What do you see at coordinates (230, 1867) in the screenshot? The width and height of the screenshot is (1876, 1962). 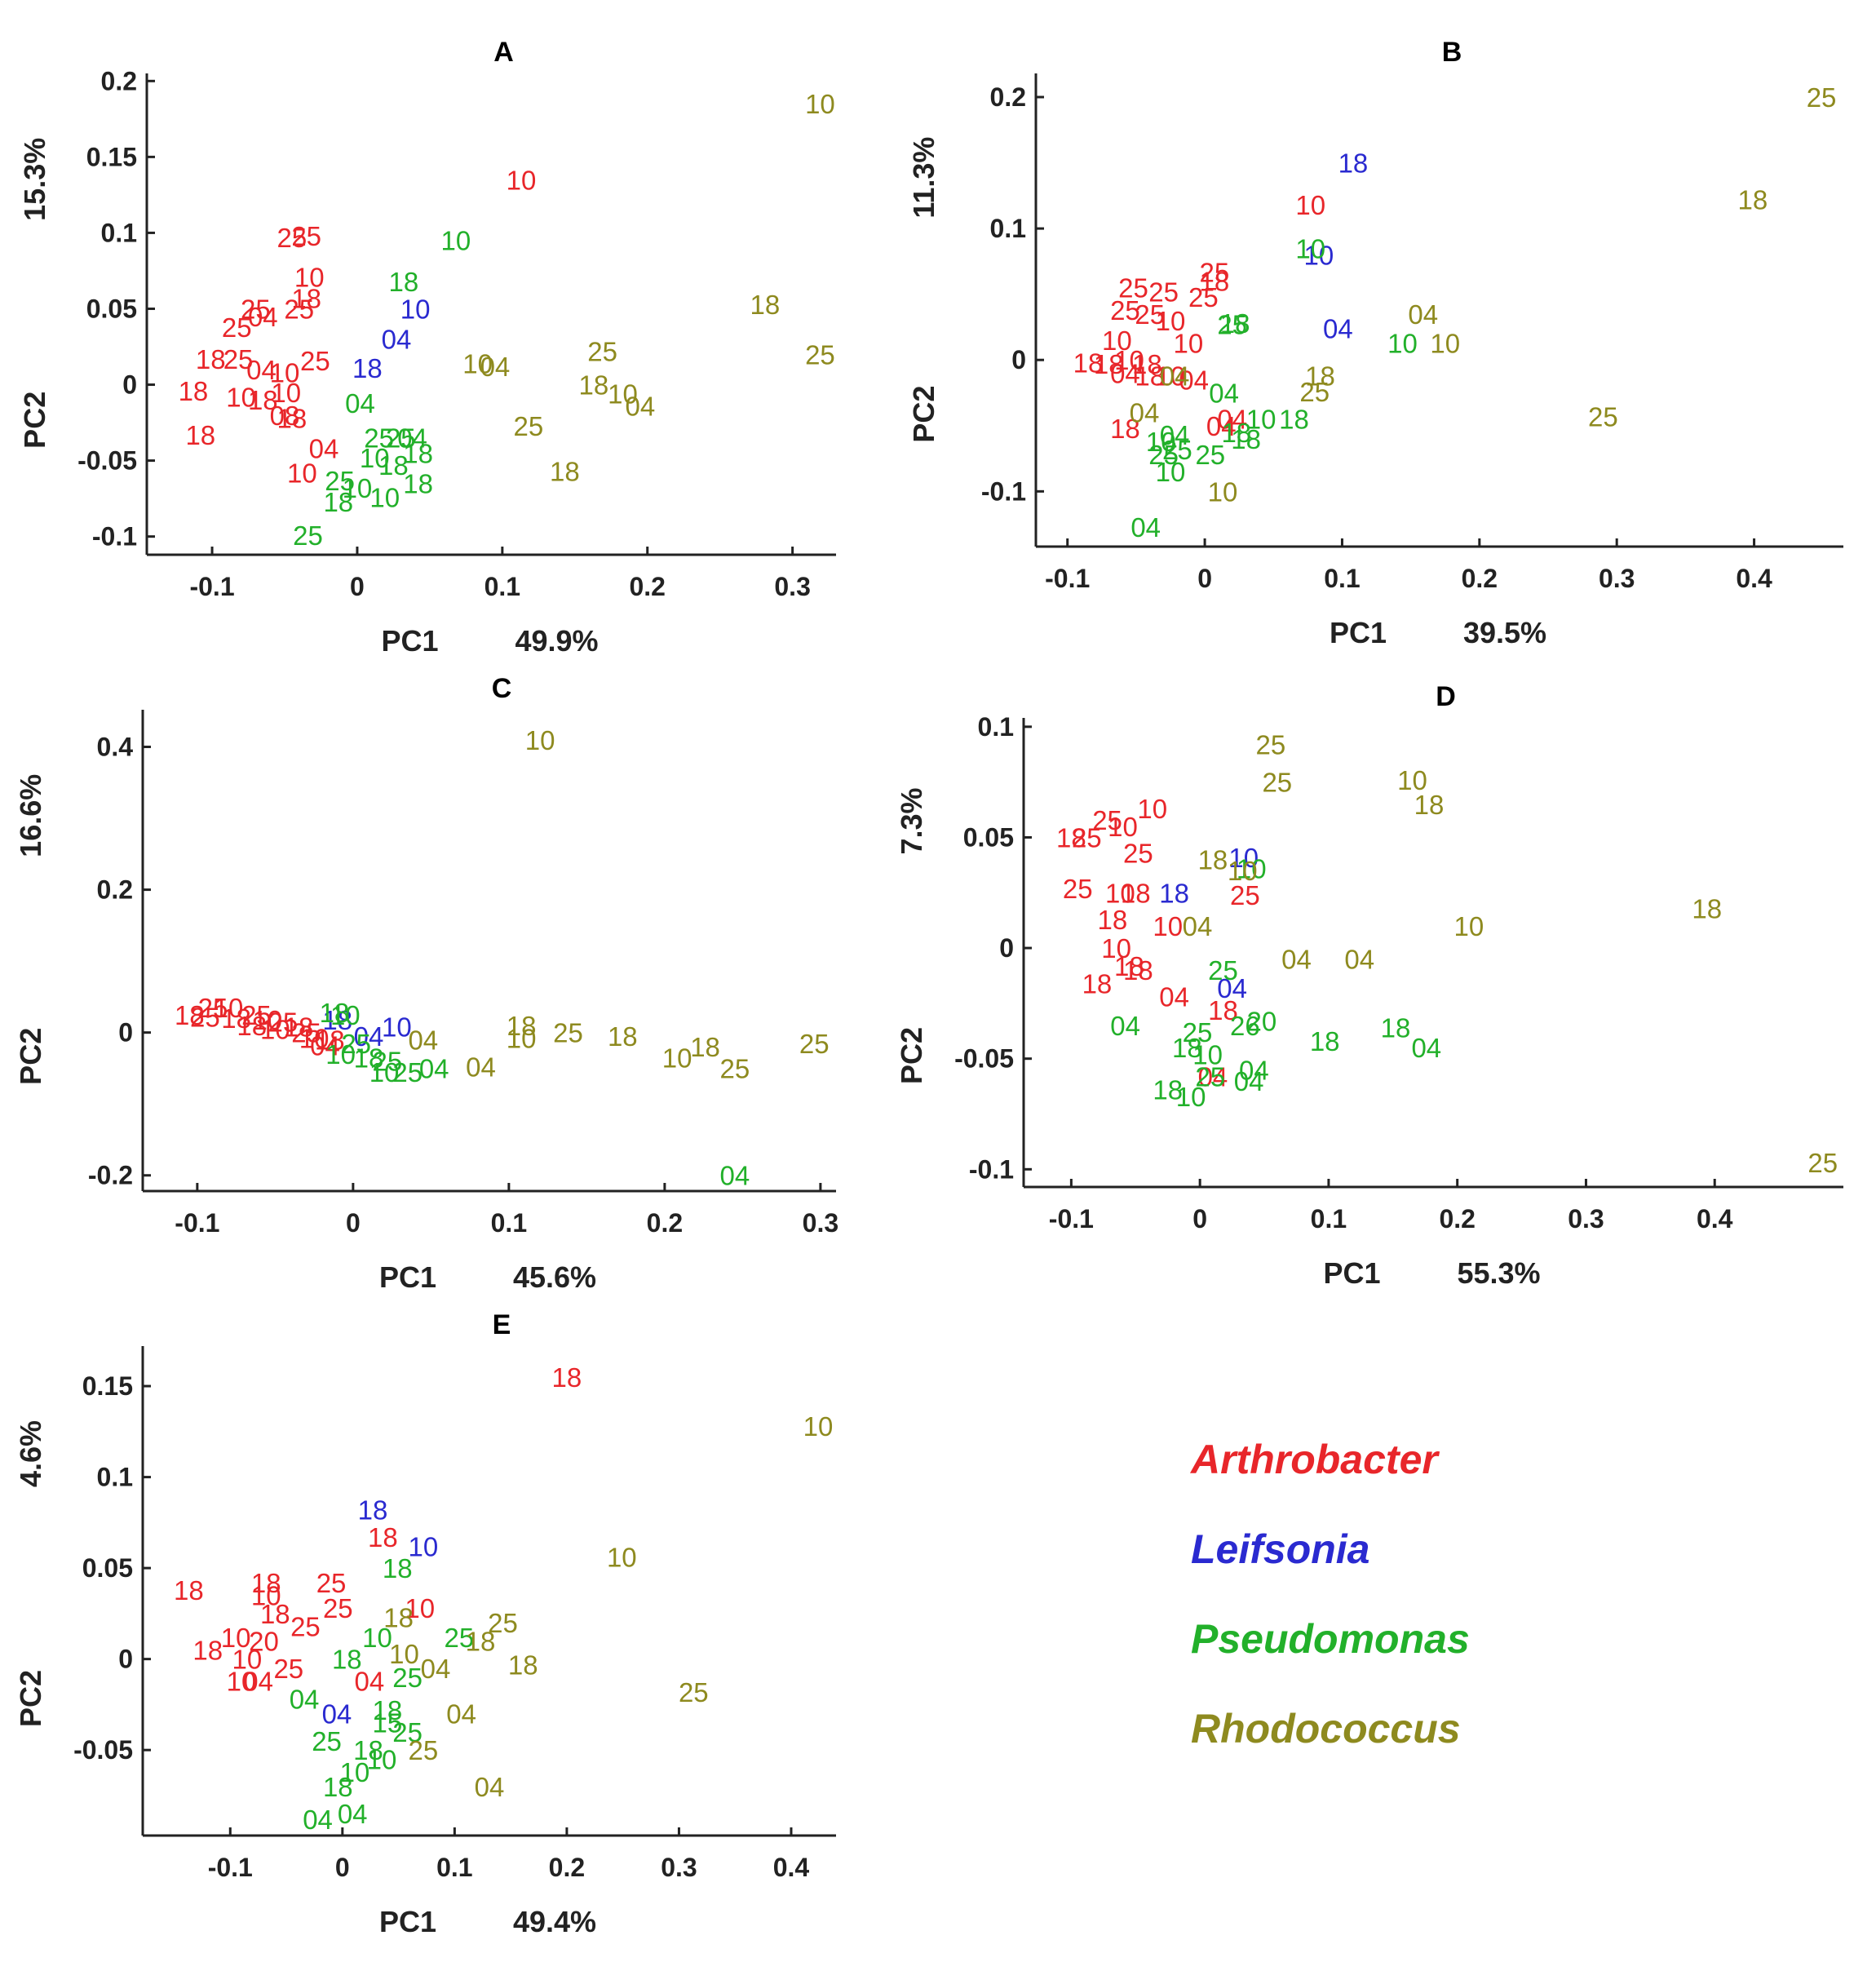 I see `x-tick-label: -0.1` at bounding box center [230, 1867].